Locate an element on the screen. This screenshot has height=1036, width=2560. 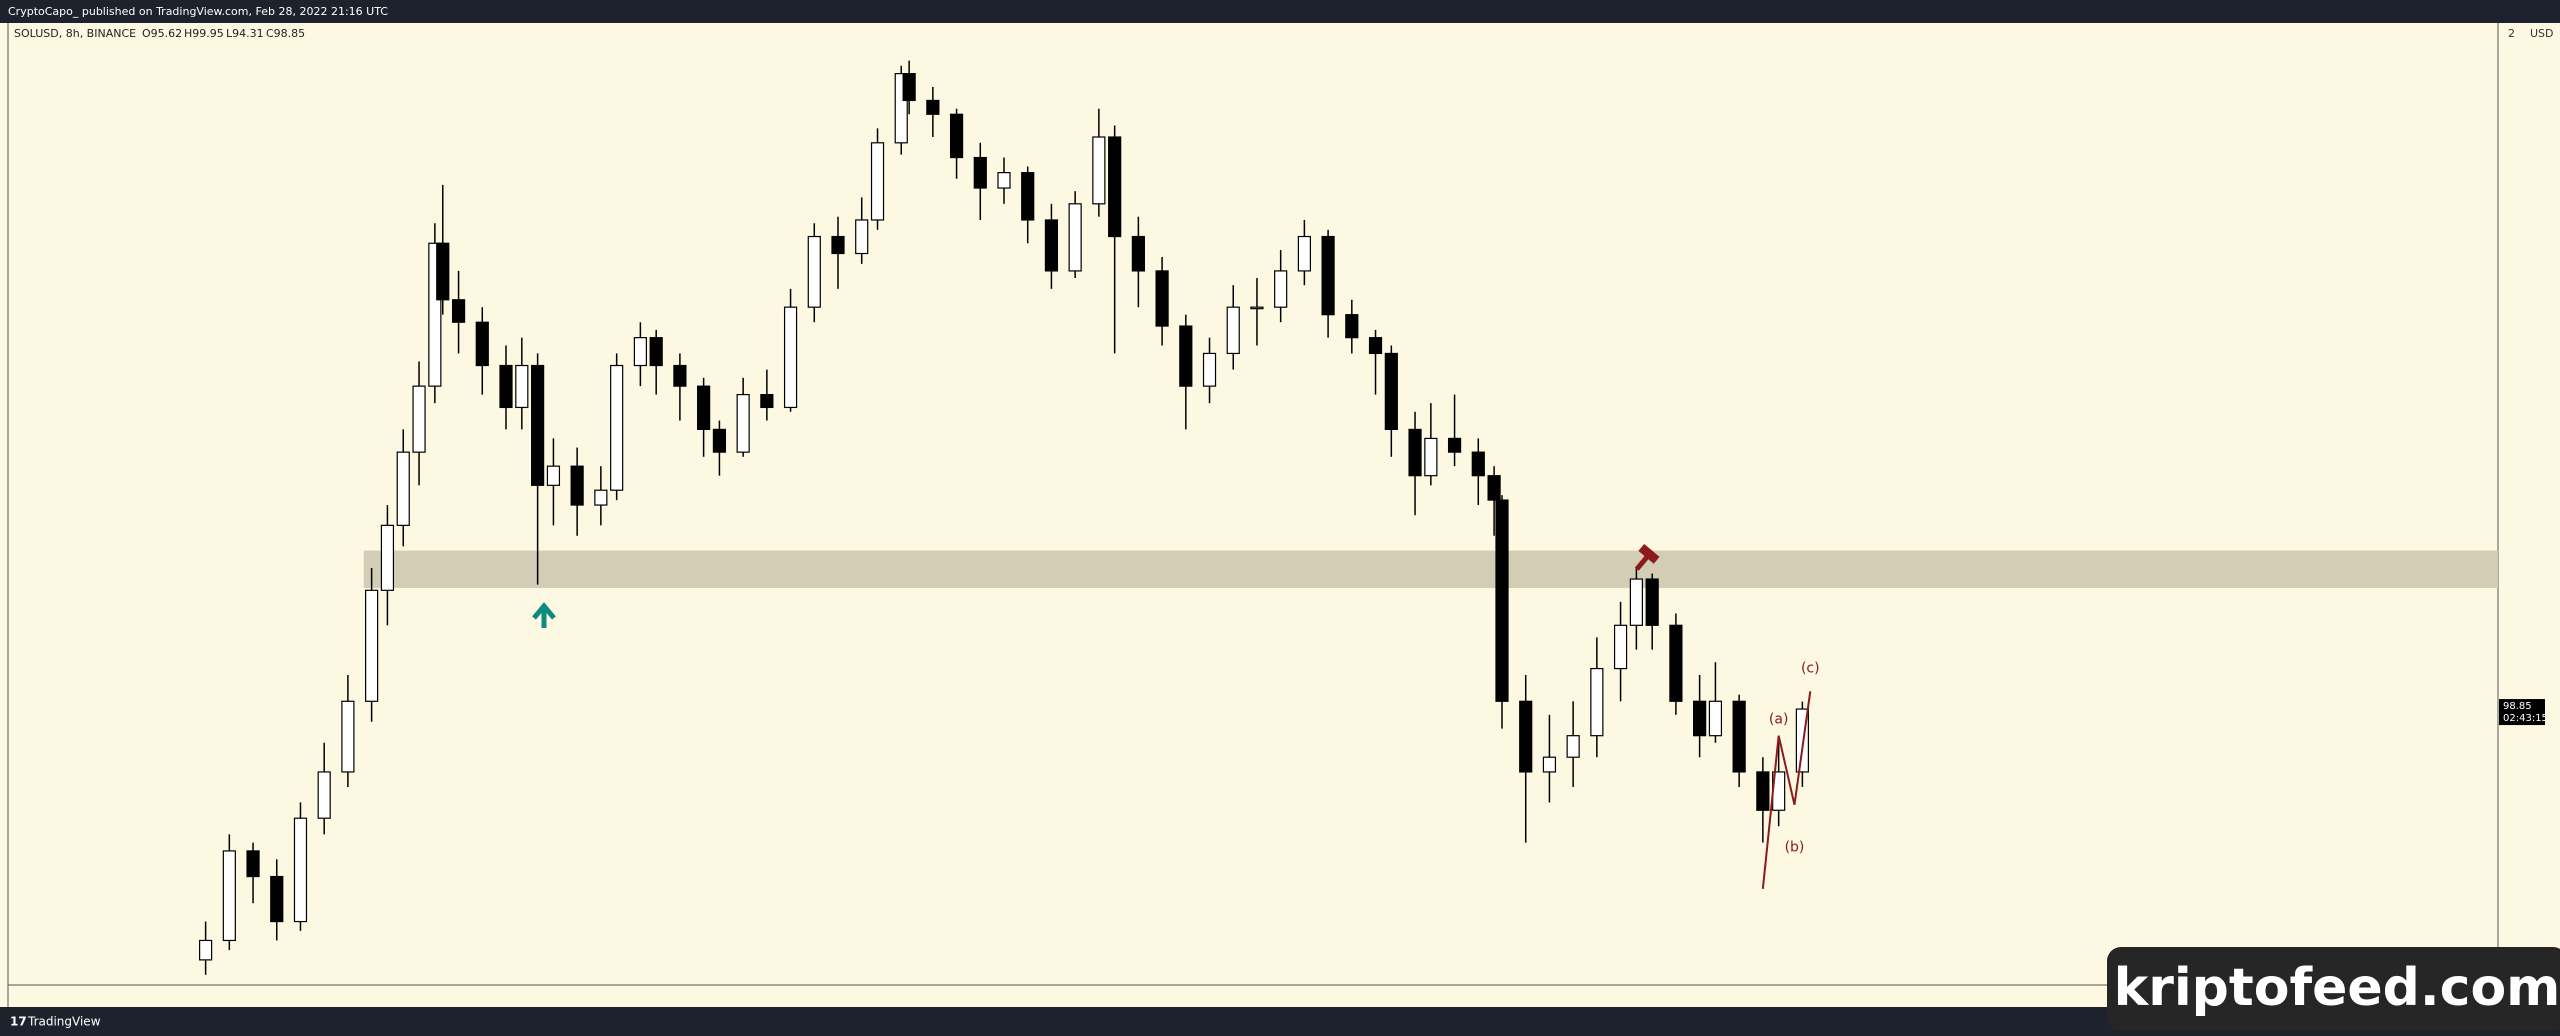
close-value: C98.85 is located at coordinates (285, 33).